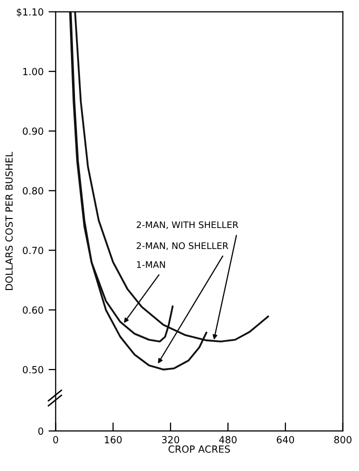 The width and height of the screenshot is (359, 471). Describe the element at coordinates (33, 370) in the screenshot. I see `y-tick-label: 0.50` at that location.